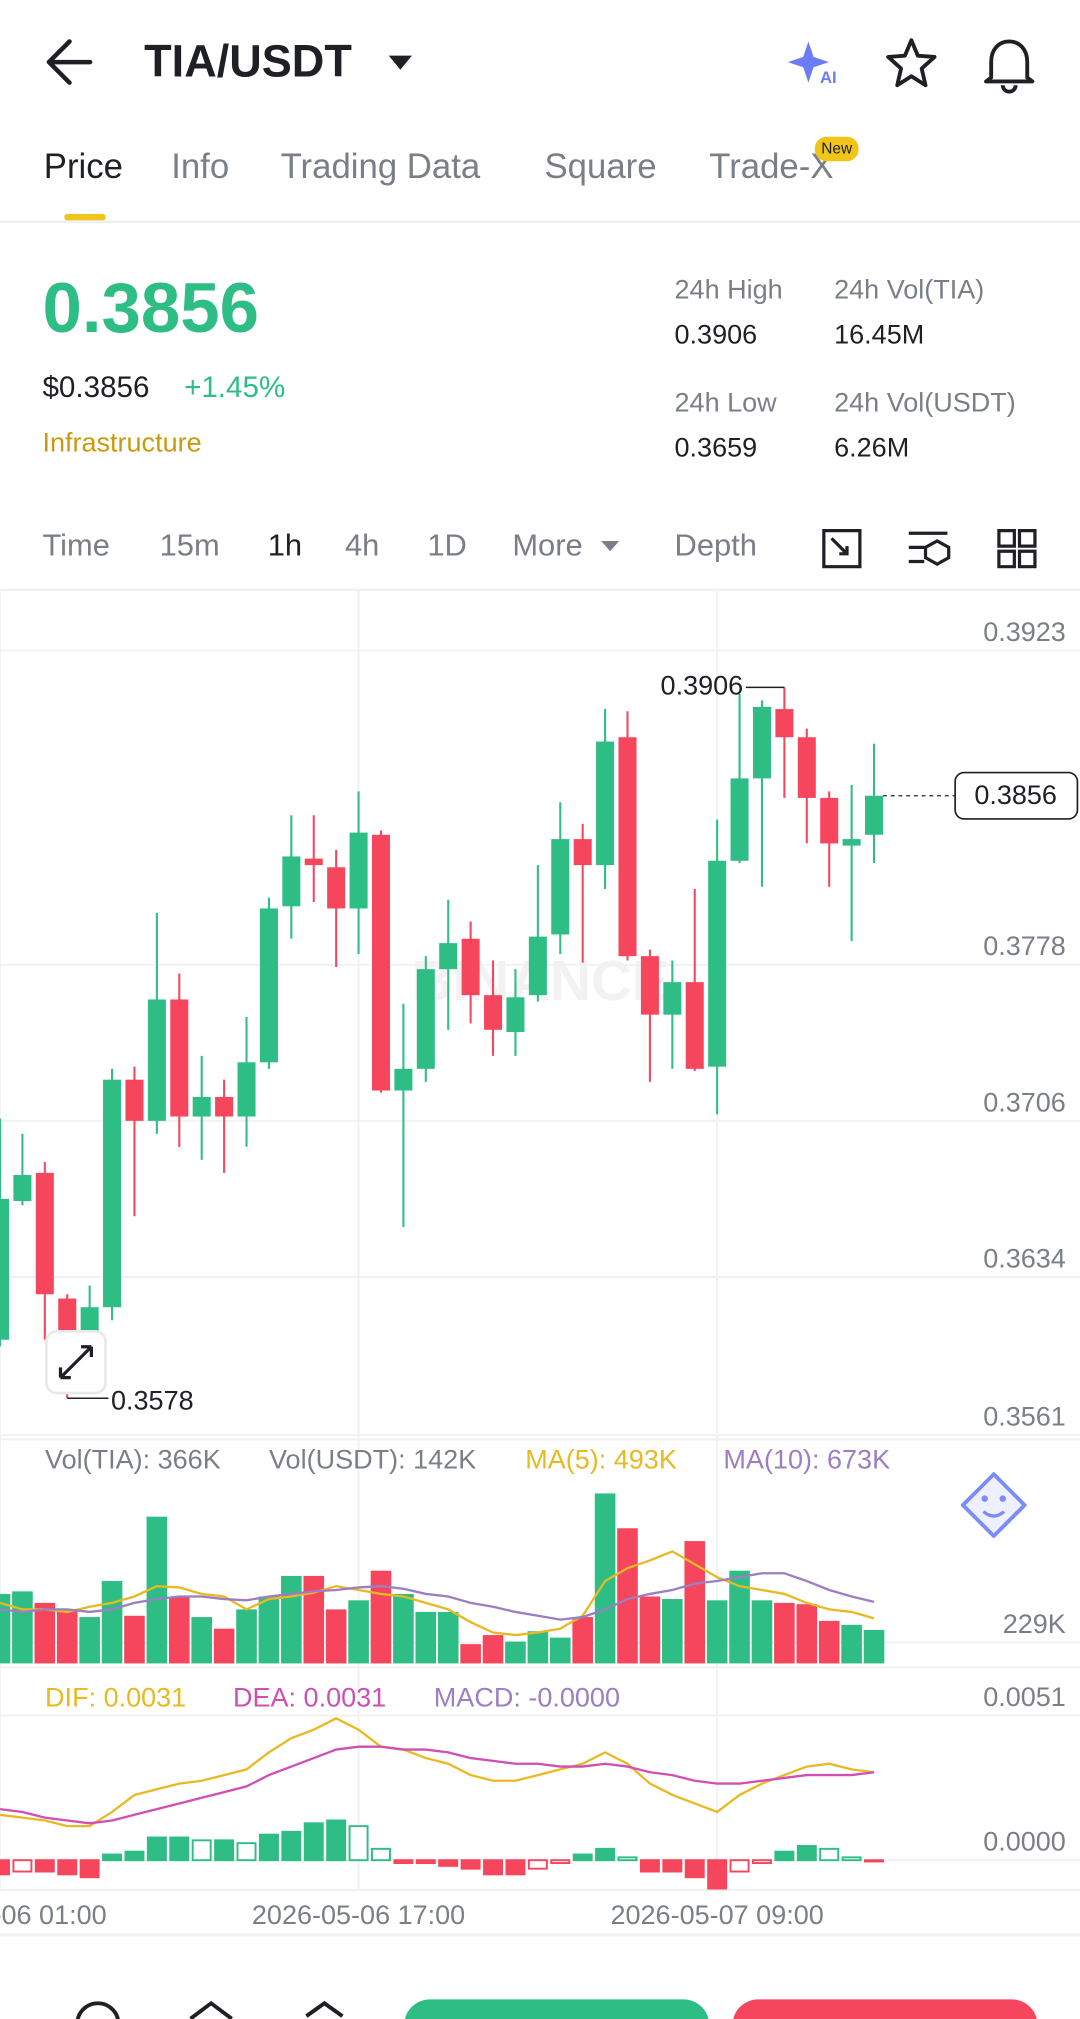 The height and width of the screenshot is (2019, 1080). Describe the element at coordinates (76, 1362) in the screenshot. I see `expand-button` at that location.